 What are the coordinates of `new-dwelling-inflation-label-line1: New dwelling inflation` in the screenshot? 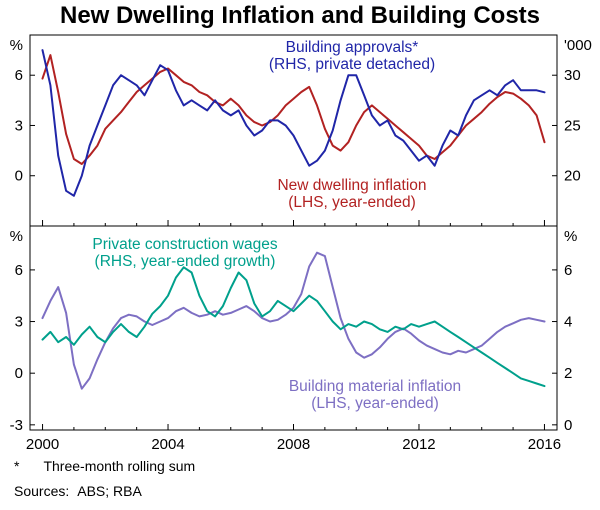 It's located at (351, 185).